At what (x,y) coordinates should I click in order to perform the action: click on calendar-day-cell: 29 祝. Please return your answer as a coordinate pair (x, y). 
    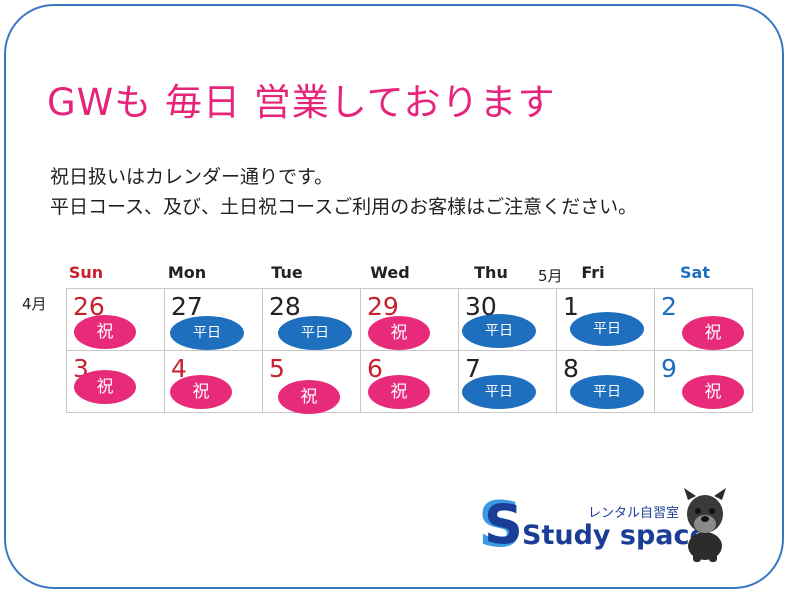
    Looking at the image, I should click on (409, 319).